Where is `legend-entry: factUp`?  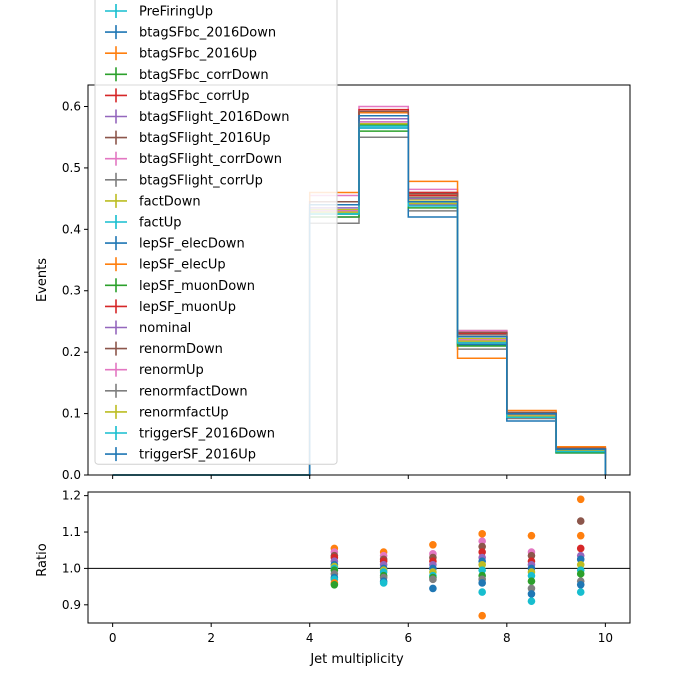
legend-entry: factUp is located at coordinates (143, 223).